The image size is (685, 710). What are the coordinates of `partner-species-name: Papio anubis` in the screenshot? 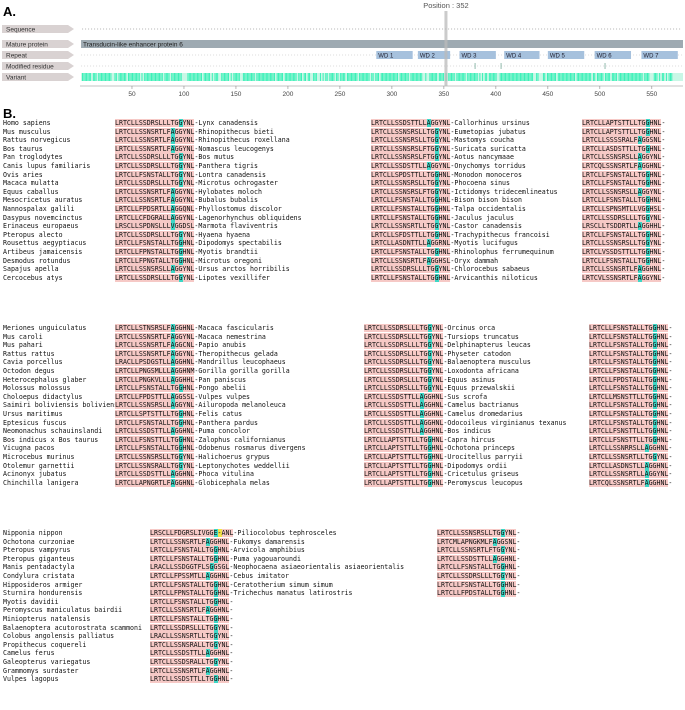 It's located at (222, 345).